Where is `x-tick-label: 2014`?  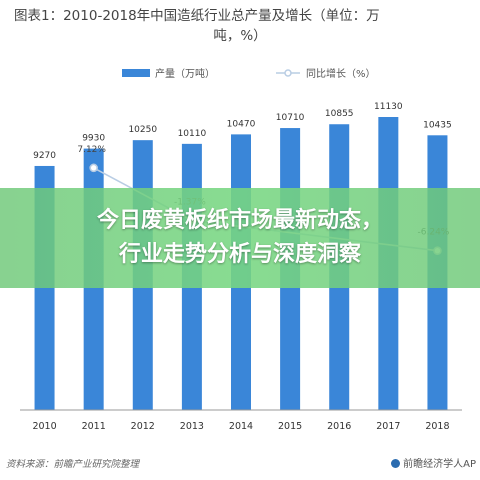 x-tick-label: 2014 is located at coordinates (241, 426).